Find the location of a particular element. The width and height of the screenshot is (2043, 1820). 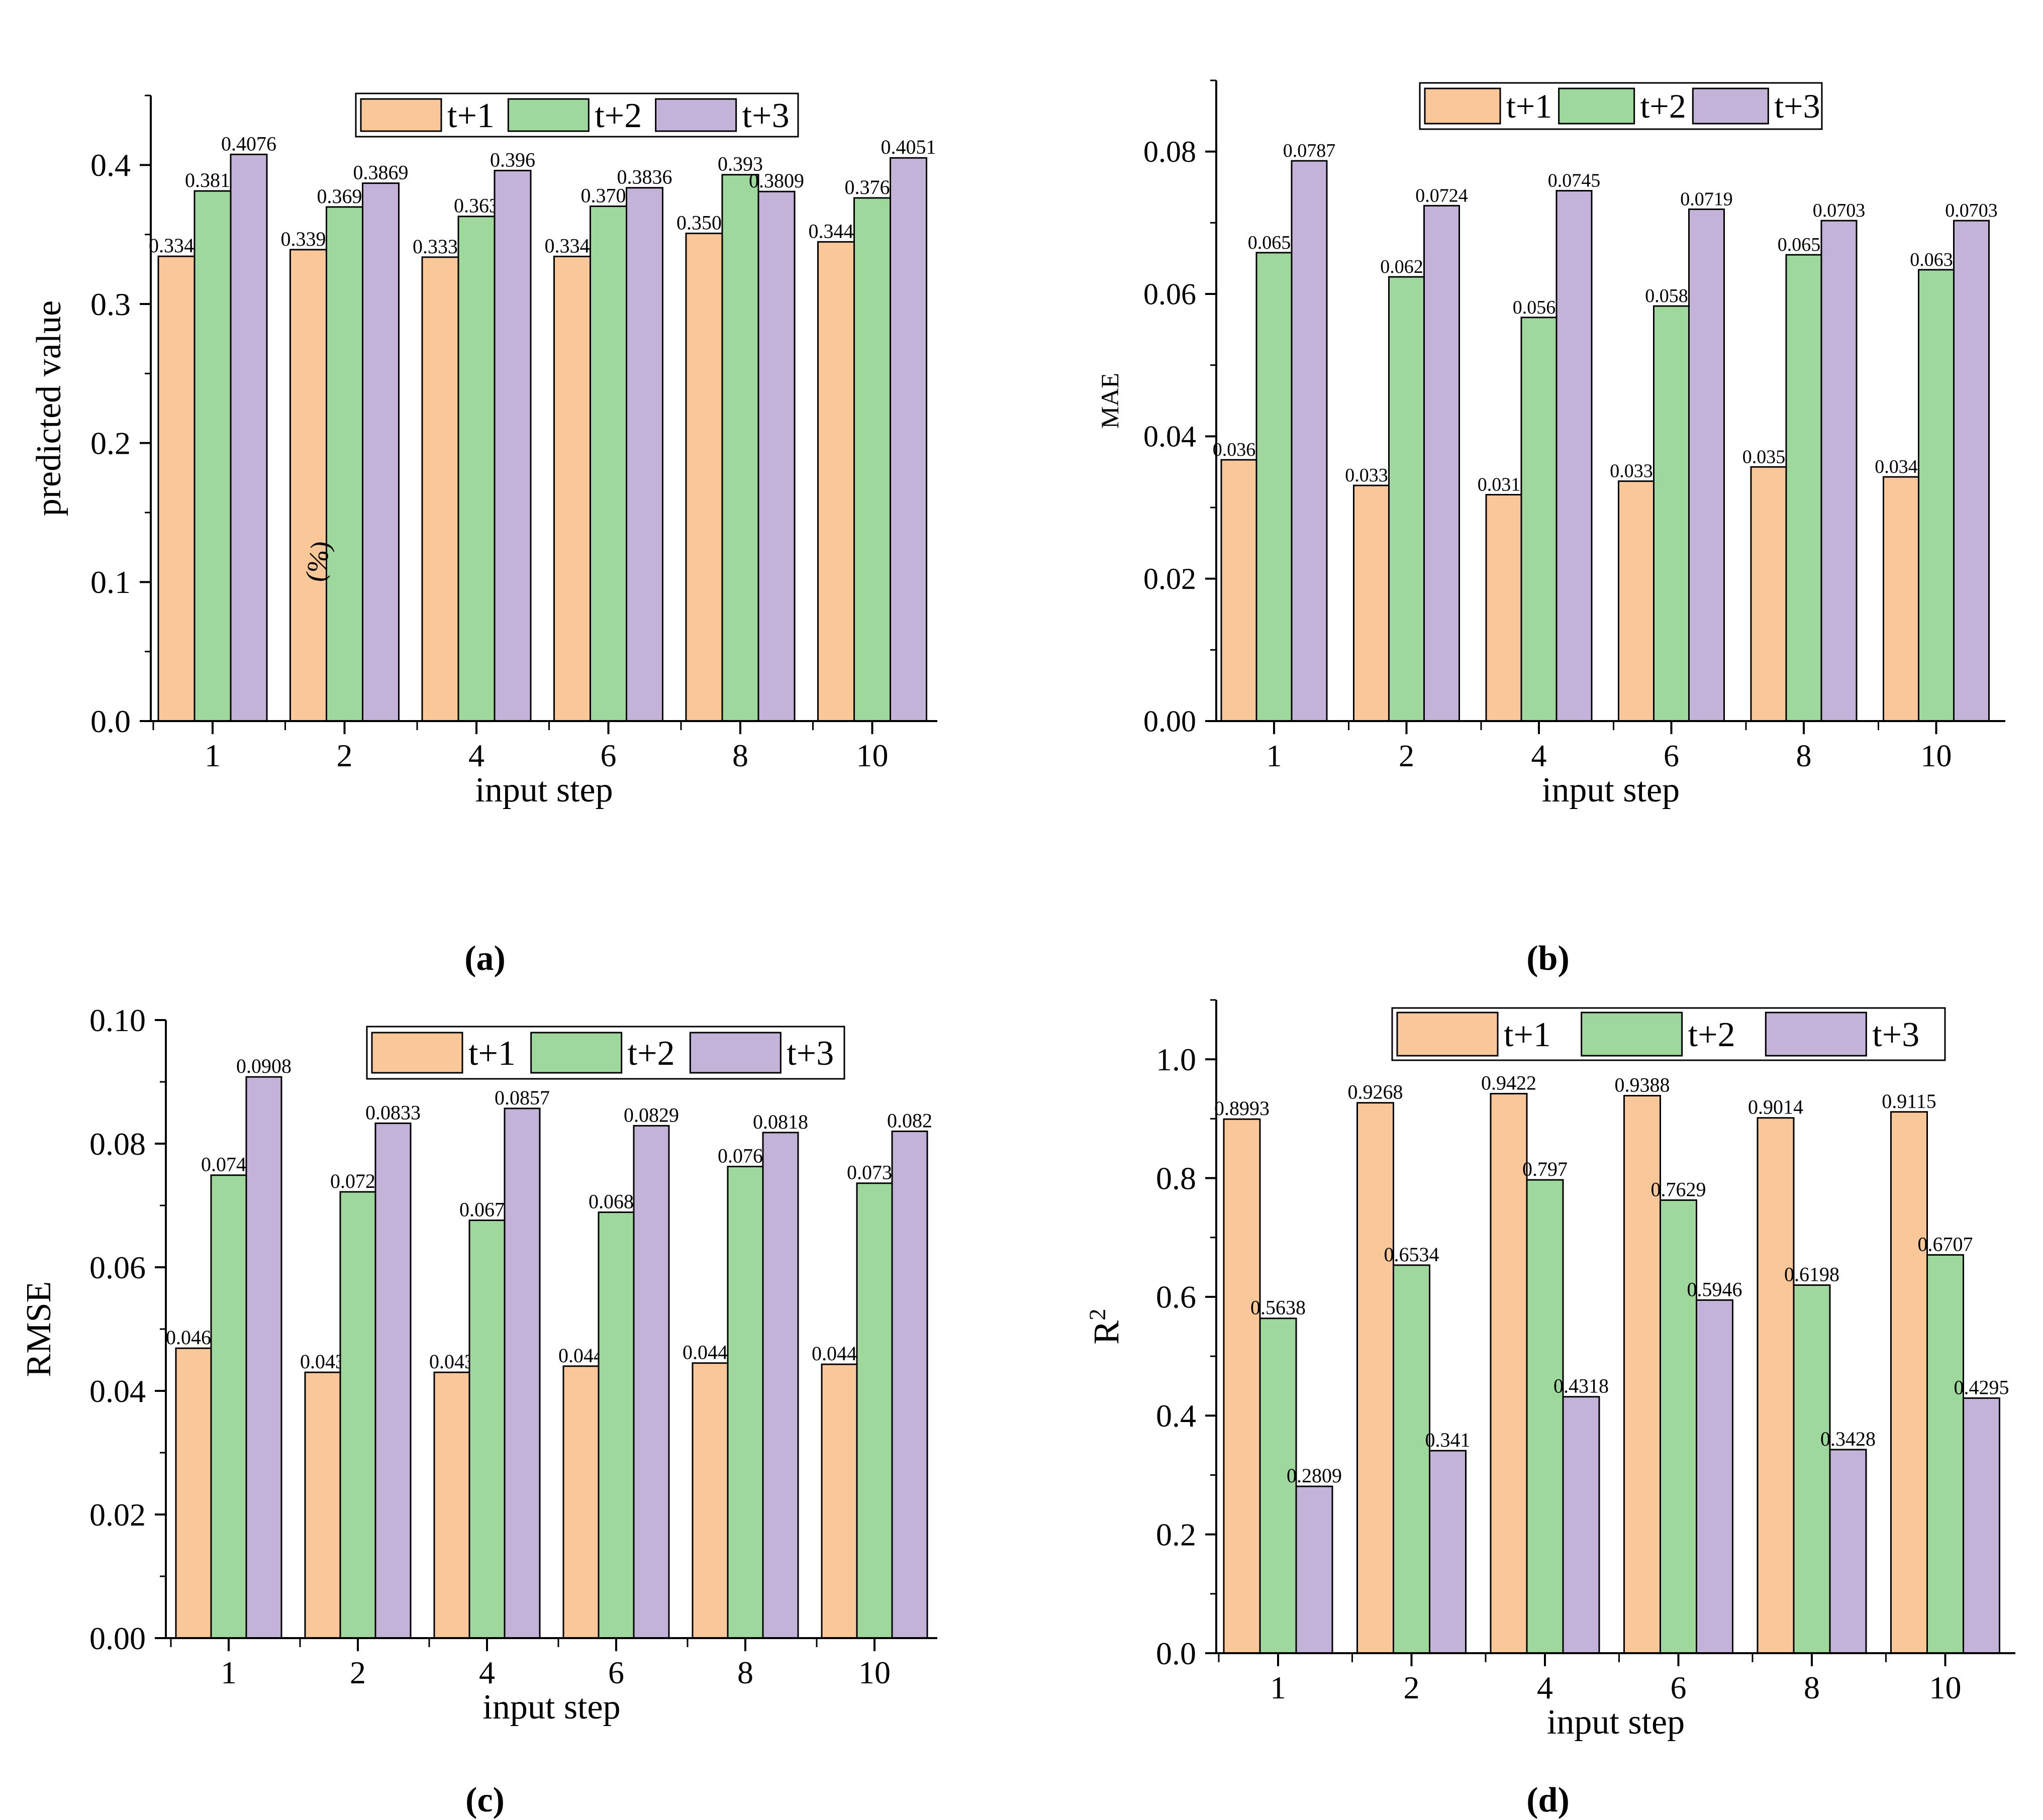

y-axis-title: R2 is located at coordinates (1105, 1326).